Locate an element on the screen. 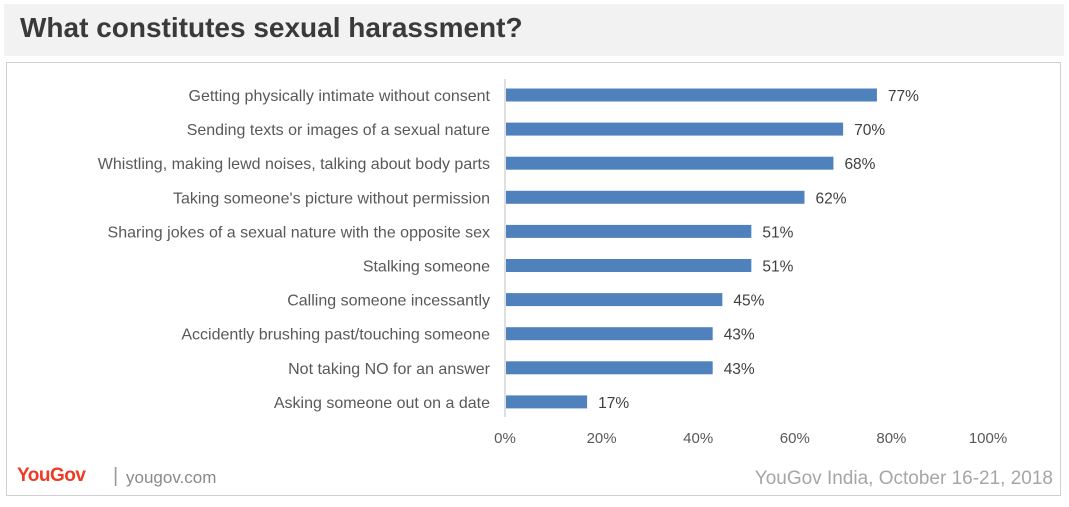  data-label: 68% is located at coordinates (859, 164).